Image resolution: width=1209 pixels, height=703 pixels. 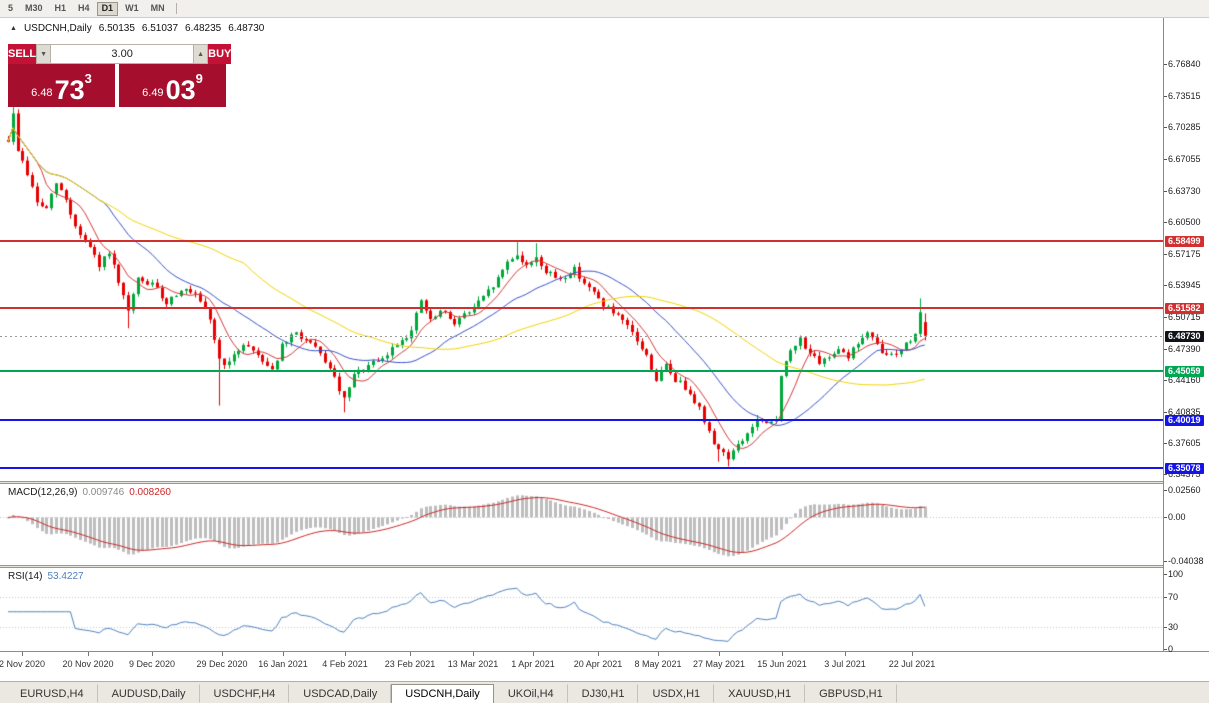 I want to click on price-axis-tick: 6.40835, so click(x=1182, y=412).